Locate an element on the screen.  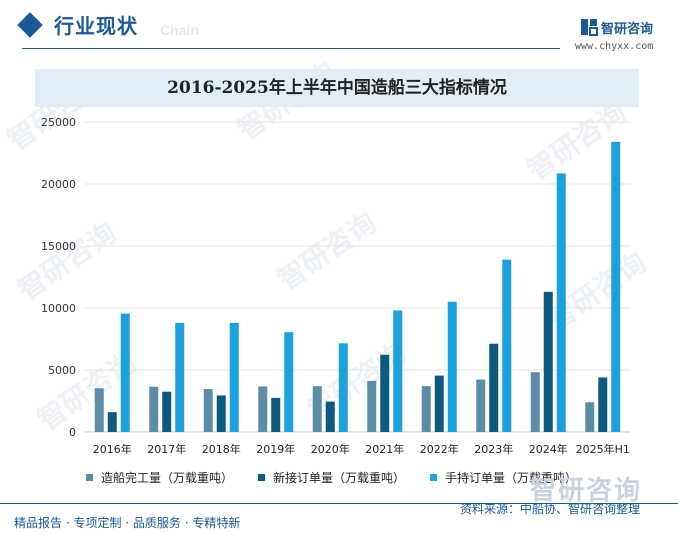
y-tick-label: 10000 is located at coordinates (58, 308).